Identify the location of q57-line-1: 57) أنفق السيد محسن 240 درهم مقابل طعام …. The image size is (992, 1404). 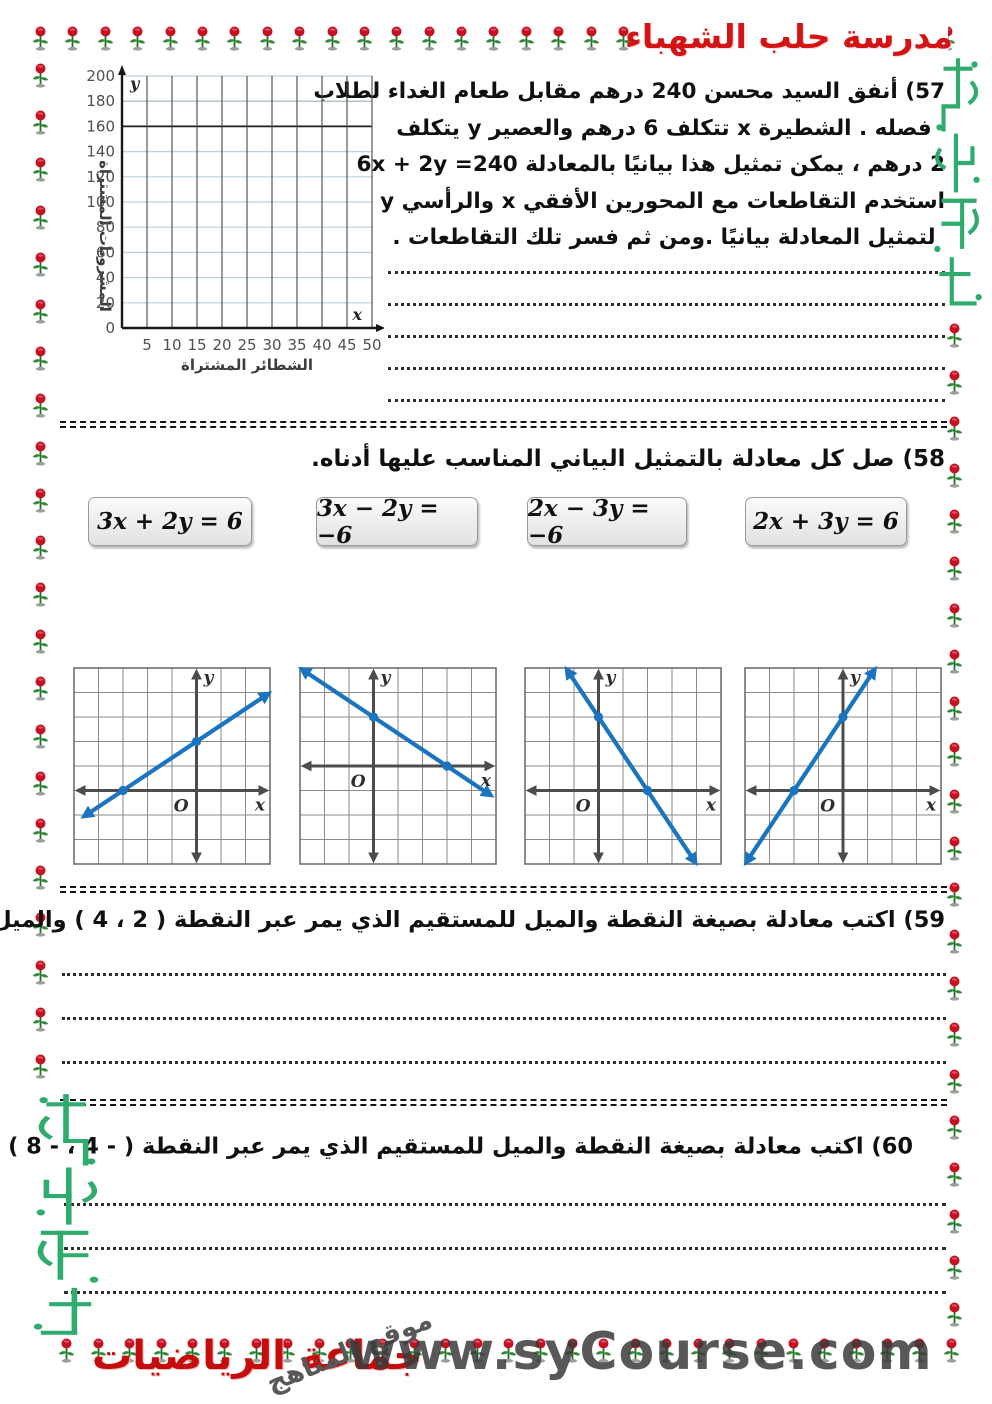
(629, 91).